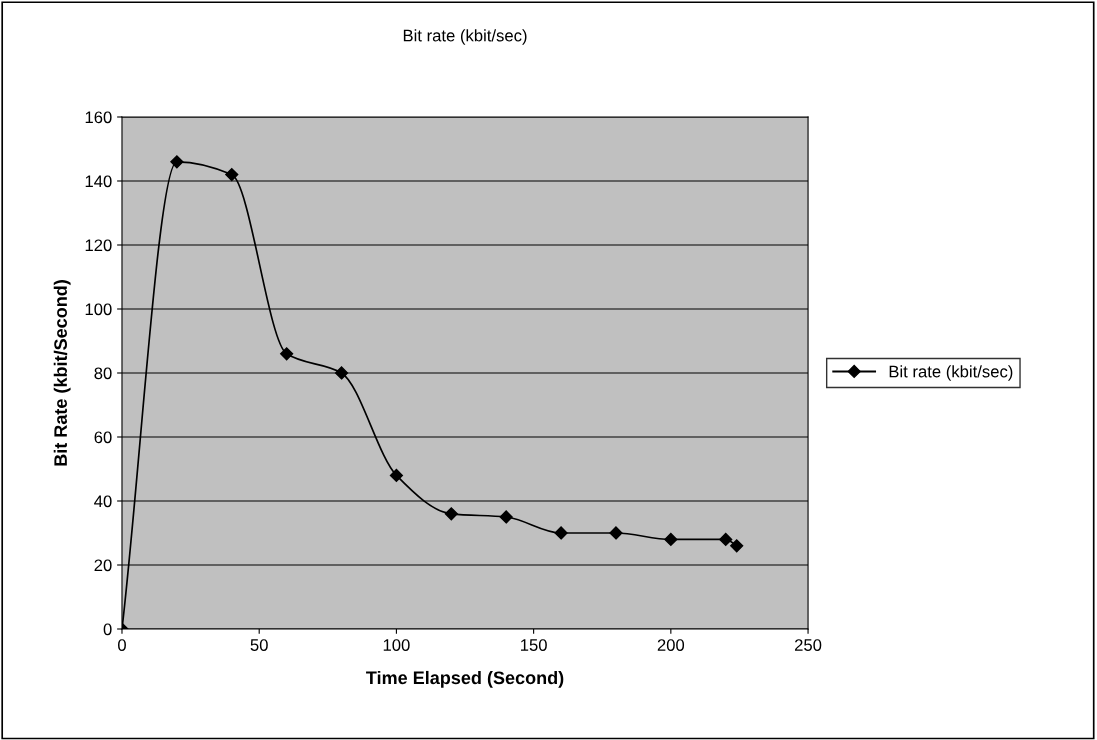 The height and width of the screenshot is (740, 1097). Describe the element at coordinates (671, 645) in the screenshot. I see `x-tick-label: 200` at that location.